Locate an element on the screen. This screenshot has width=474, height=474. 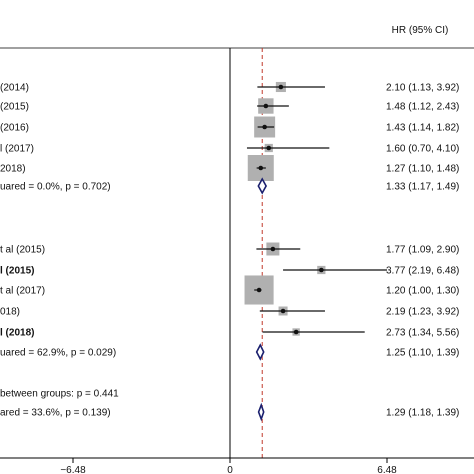
hr-ci-value: 1.20 (1.00, 1.30) is located at coordinates (422, 291).